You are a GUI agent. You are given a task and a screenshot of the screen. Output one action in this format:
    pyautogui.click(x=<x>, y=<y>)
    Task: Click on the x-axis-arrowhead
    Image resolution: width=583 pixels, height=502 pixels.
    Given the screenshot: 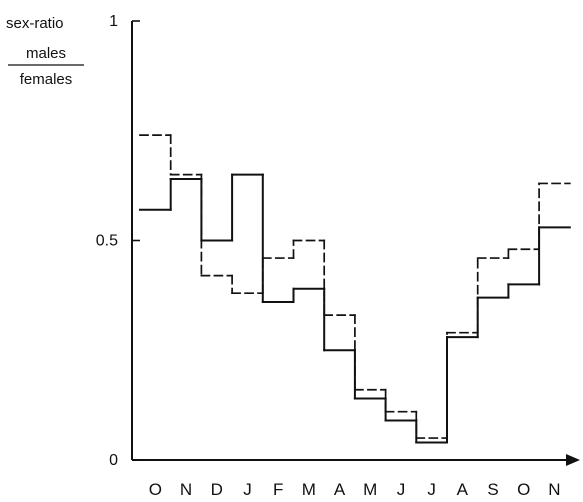 What is the action you would take?
    pyautogui.click(x=573, y=460)
    